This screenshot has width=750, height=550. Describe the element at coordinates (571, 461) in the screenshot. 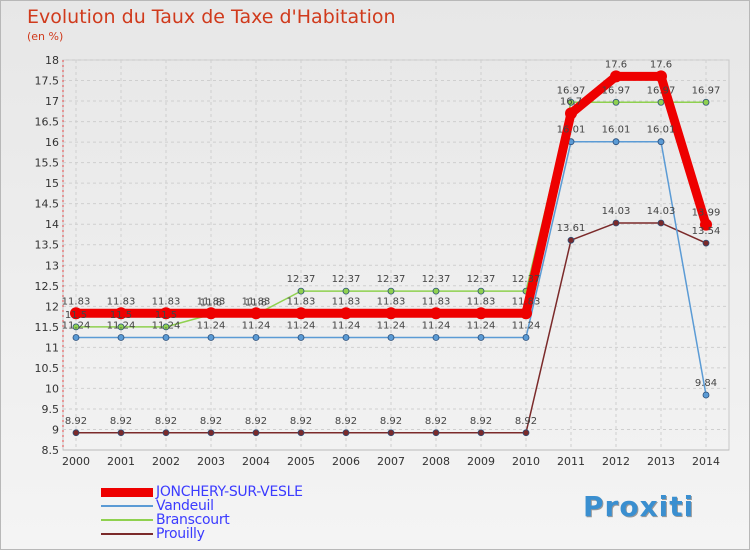

I see `x-tick-label: 2011` at that location.